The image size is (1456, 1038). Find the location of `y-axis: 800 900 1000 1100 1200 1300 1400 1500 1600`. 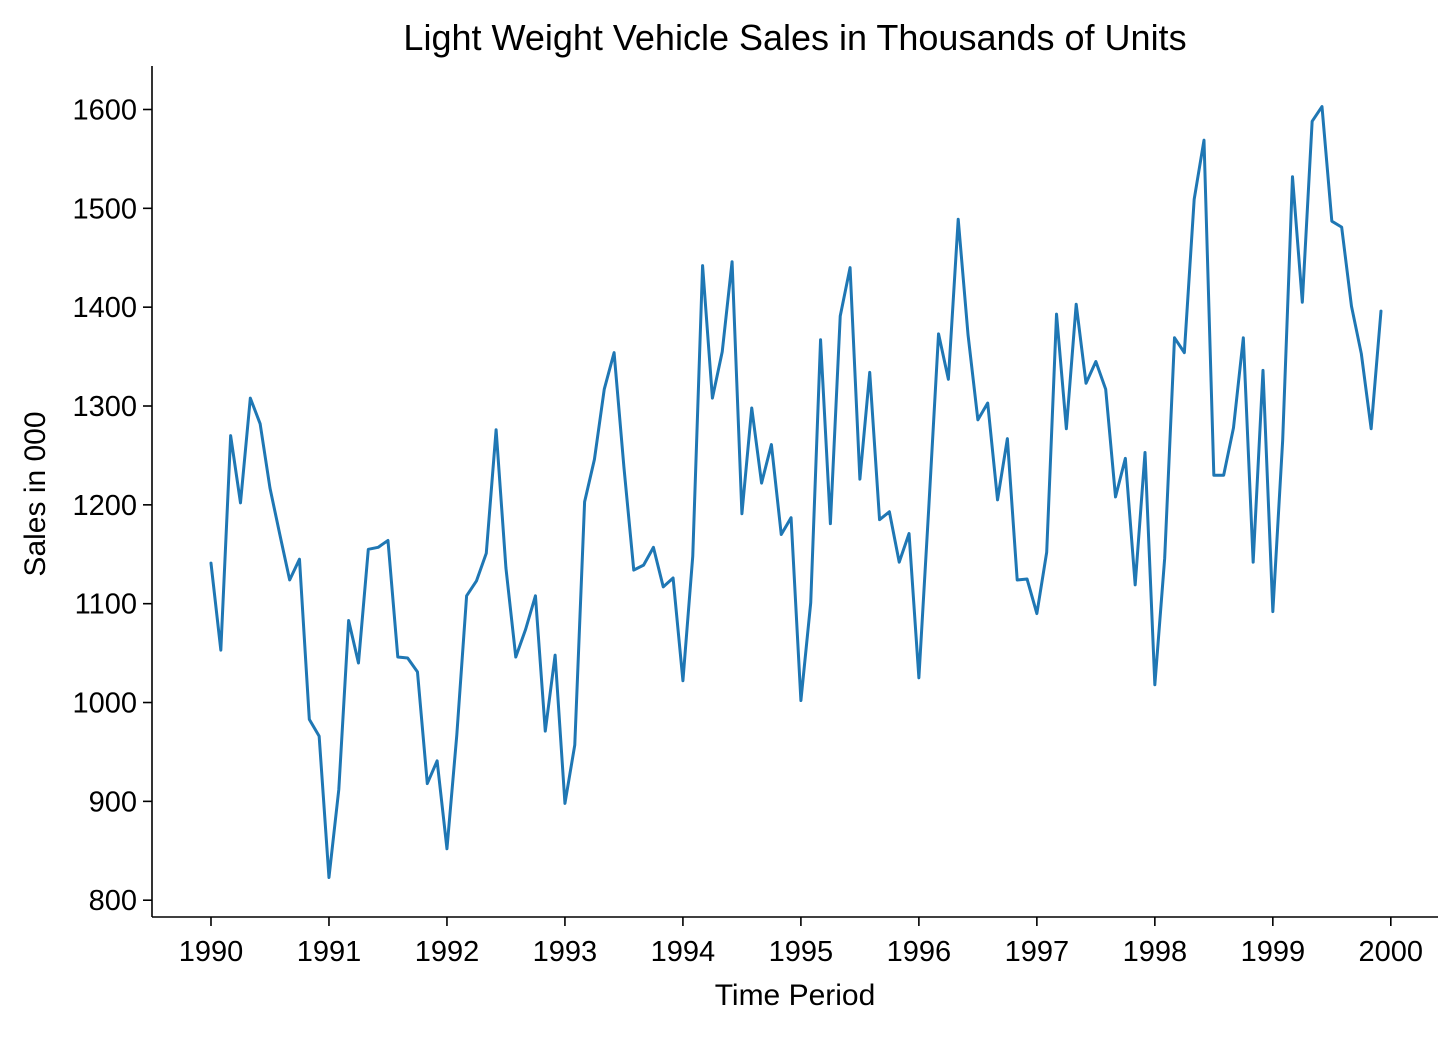

y-axis: 800 900 1000 1100 1200 1300 1400 1500 1600 is located at coordinates (112, 491).